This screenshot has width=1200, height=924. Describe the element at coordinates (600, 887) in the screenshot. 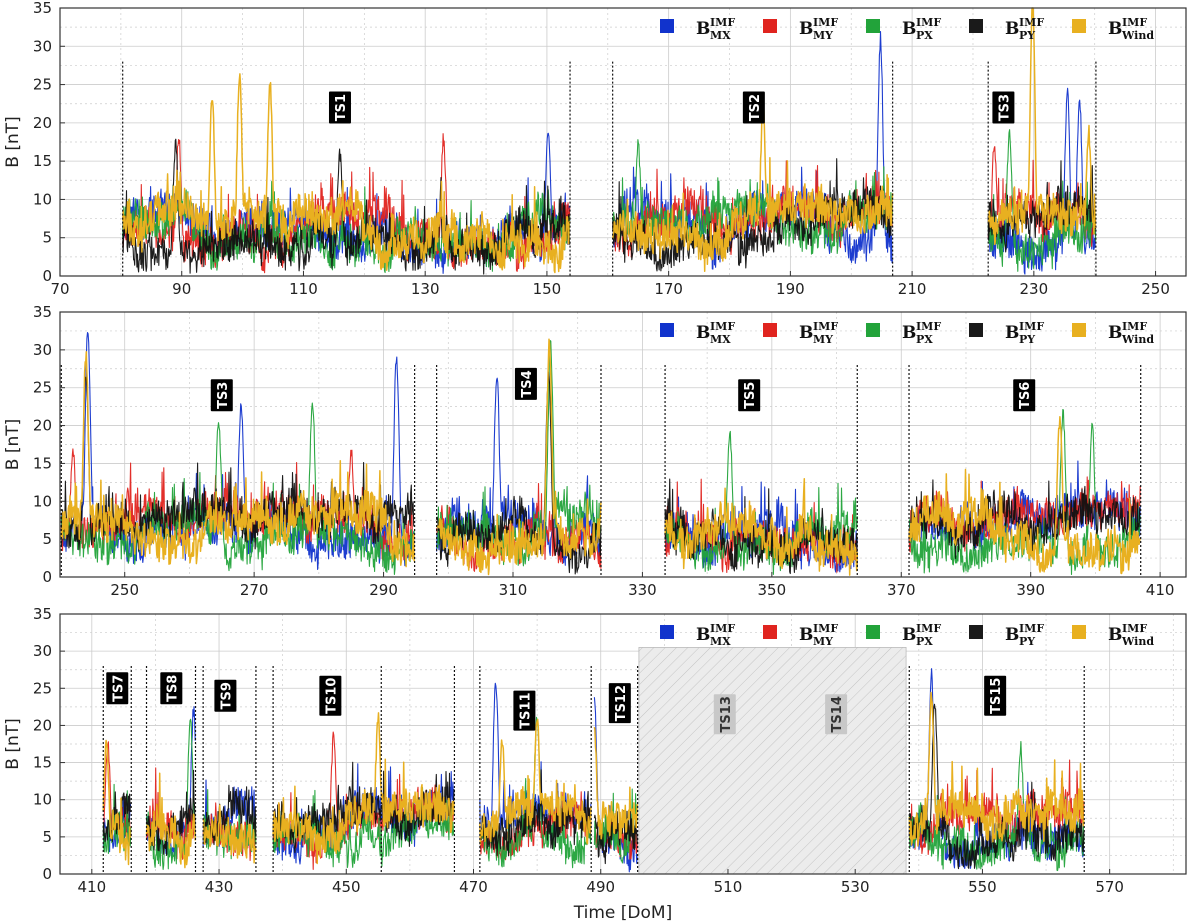

I see `x-tick-label: 490` at that location.